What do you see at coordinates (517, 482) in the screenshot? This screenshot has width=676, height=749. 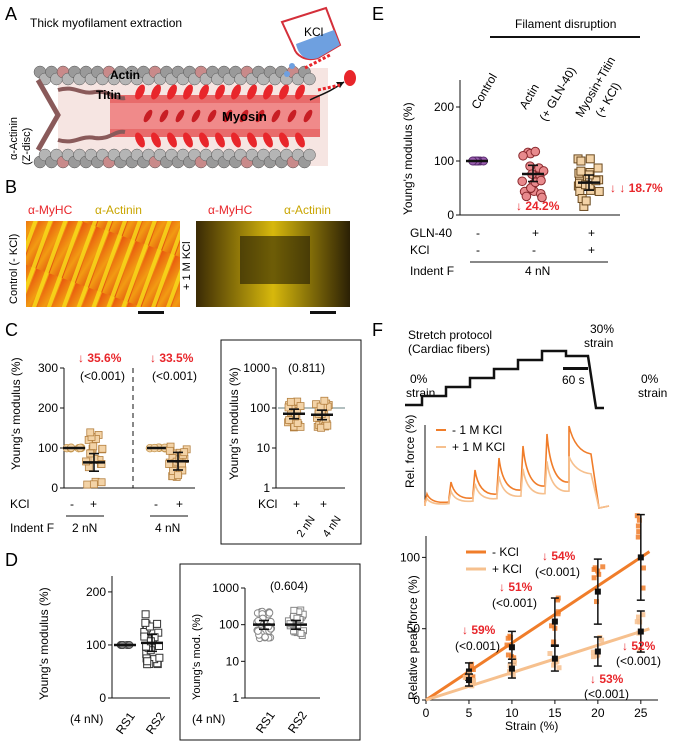 I see `force-trace-kcl` at bounding box center [517, 482].